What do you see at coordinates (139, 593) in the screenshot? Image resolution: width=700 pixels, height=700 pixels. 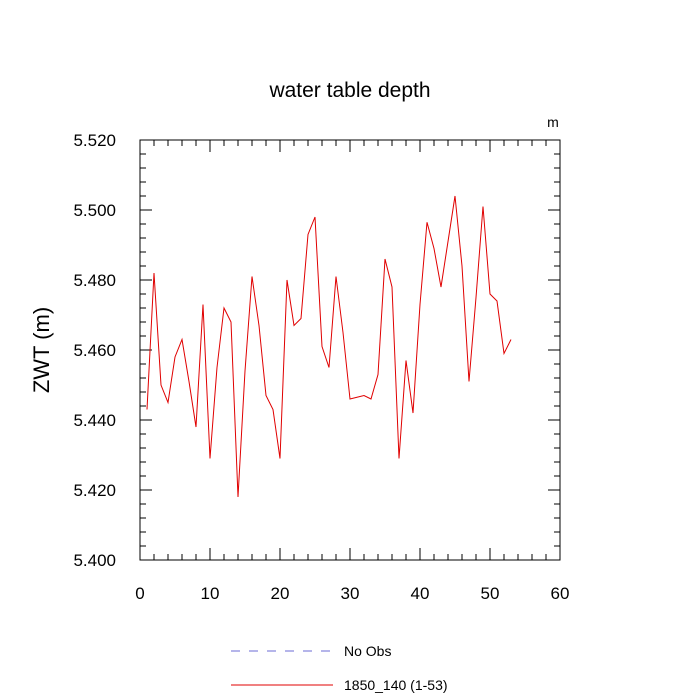 I see `x-tick-label: 0` at bounding box center [139, 593].